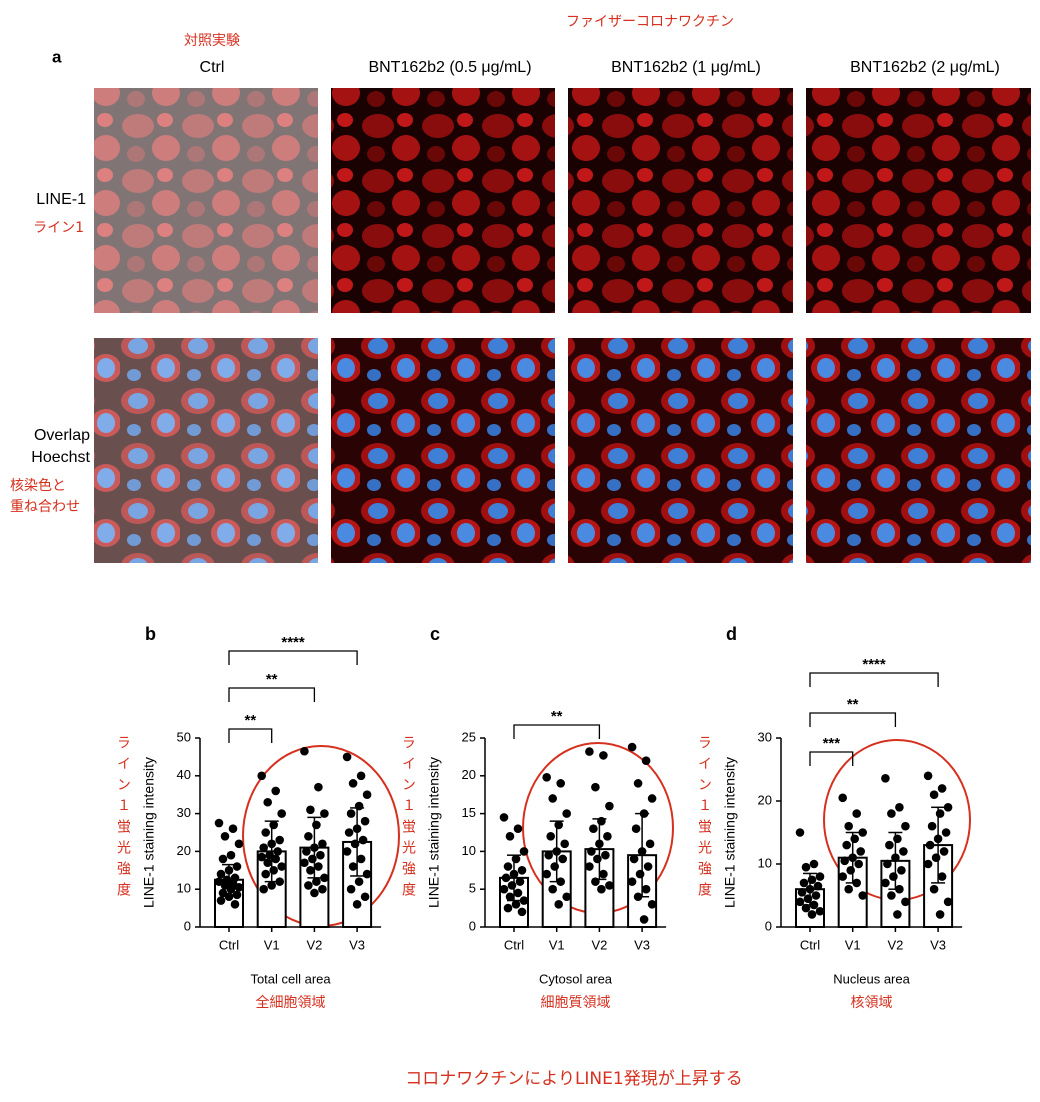 This screenshot has height=1102, width=1040. I want to click on y-tick-label: 10, so click(469, 850).